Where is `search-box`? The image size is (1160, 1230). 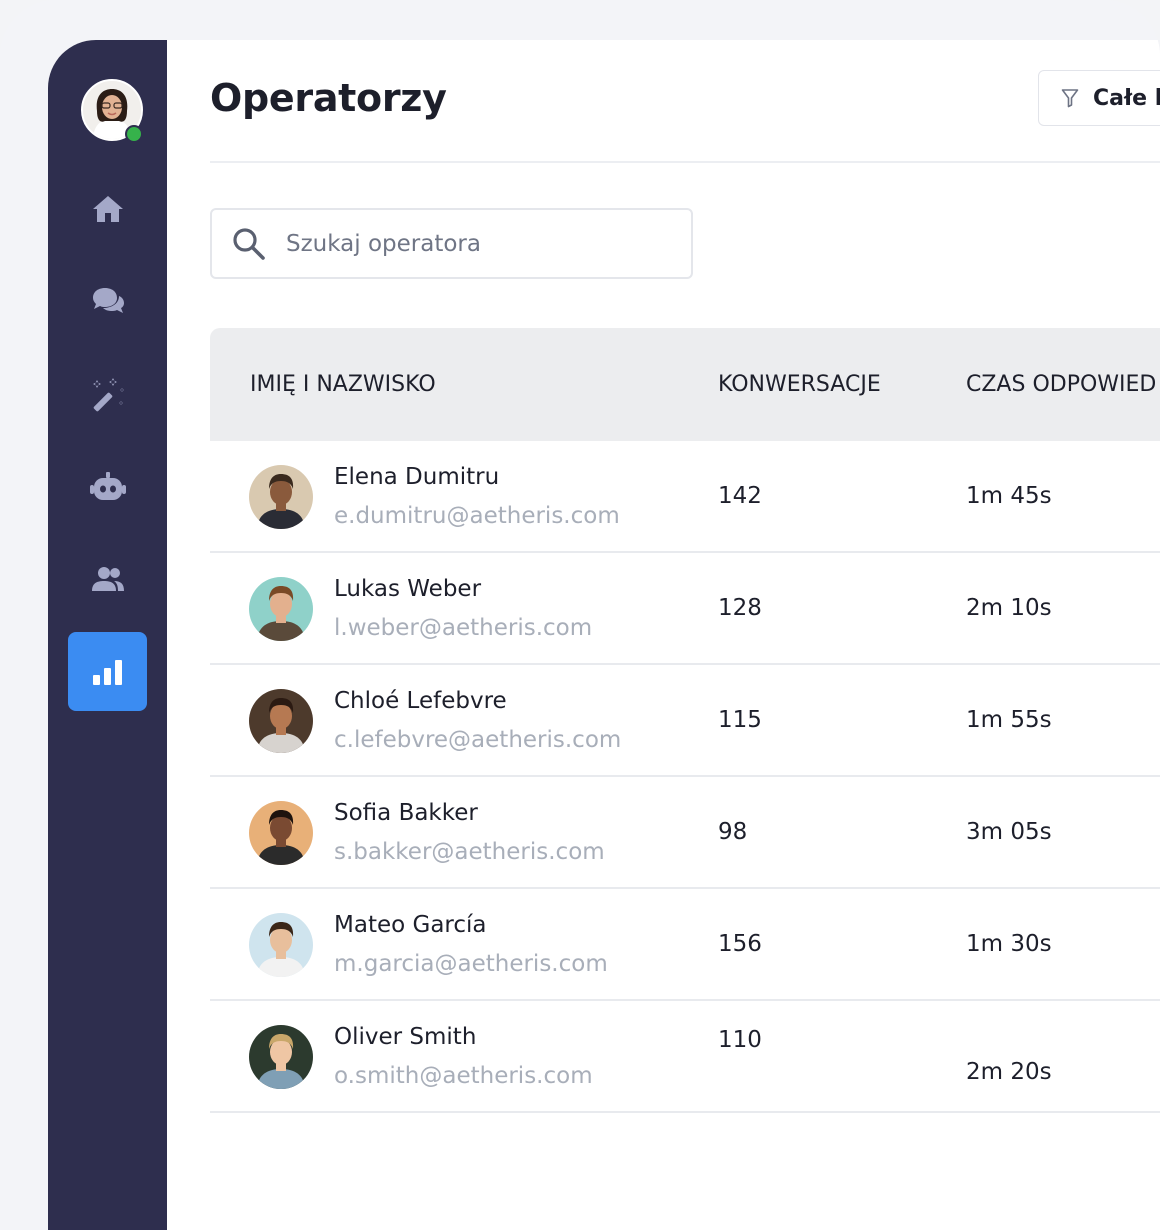
search-box is located at coordinates (451, 243).